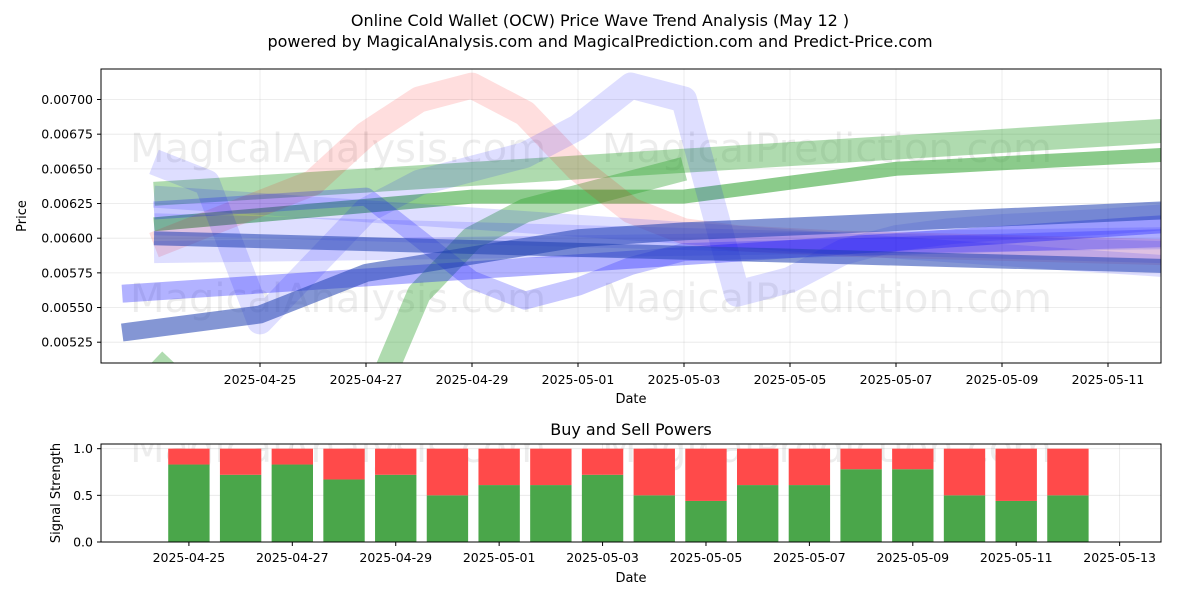 The height and width of the screenshot is (600, 1200). I want to click on price-xtick-label: 2025-05-07, so click(896, 379).